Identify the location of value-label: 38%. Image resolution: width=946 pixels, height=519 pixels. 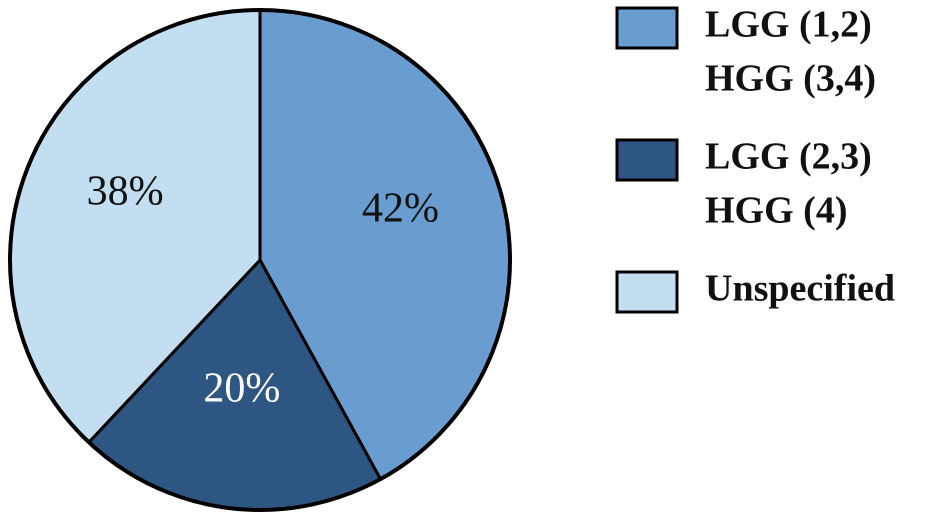
(125, 191).